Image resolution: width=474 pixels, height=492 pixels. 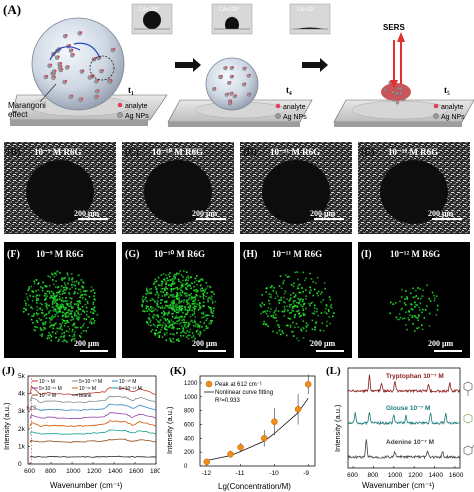 What do you see at coordinates (93, 432) in the screenshot?
I see `spectrum-series` at bounding box center [93, 432].